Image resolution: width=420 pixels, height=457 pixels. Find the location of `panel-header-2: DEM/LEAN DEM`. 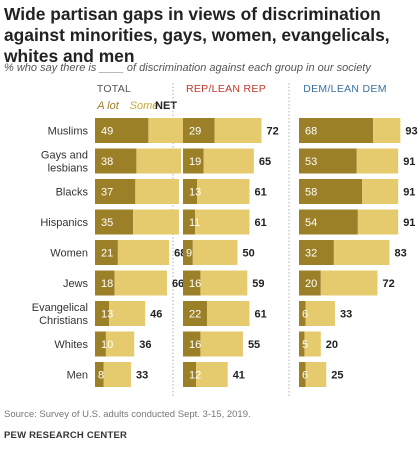

panel-header-2: DEM/LEAN DEM is located at coordinates (345, 89).